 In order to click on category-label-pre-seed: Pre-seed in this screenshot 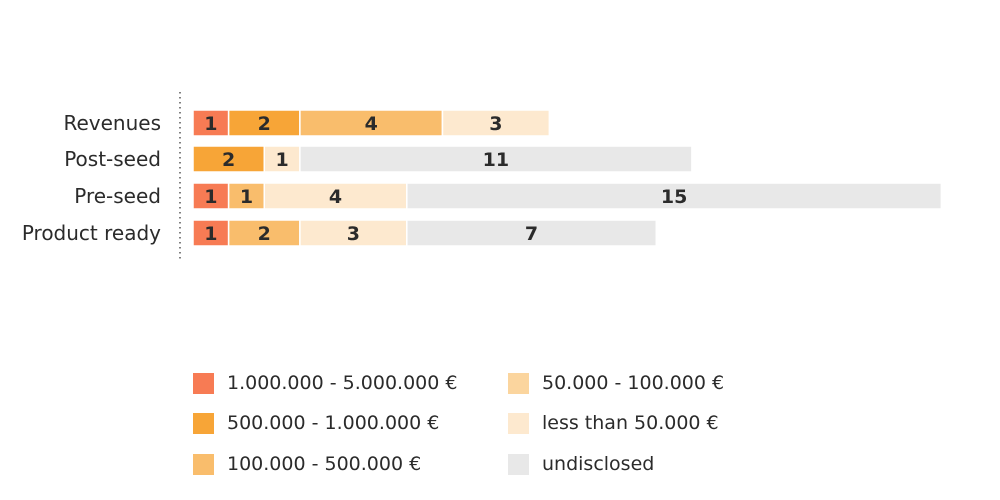, I will do `click(117, 196)`.